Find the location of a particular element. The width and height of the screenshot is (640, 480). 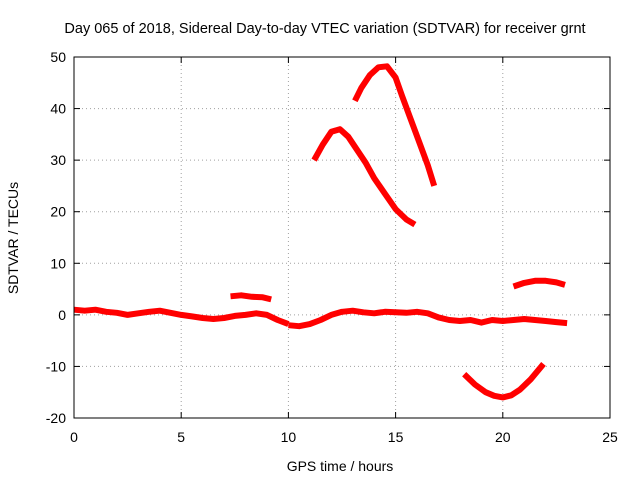

y-axis-label: SDTVAR / TECUs is located at coordinates (13, 238).